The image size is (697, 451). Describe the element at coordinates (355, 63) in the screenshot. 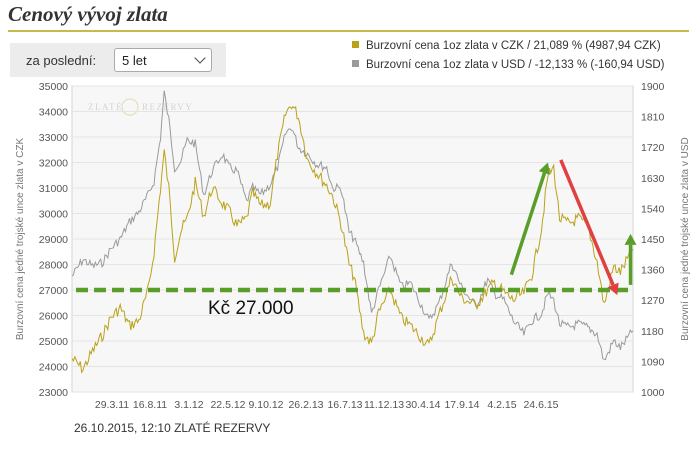

I see `legend-swatch-usd` at that location.